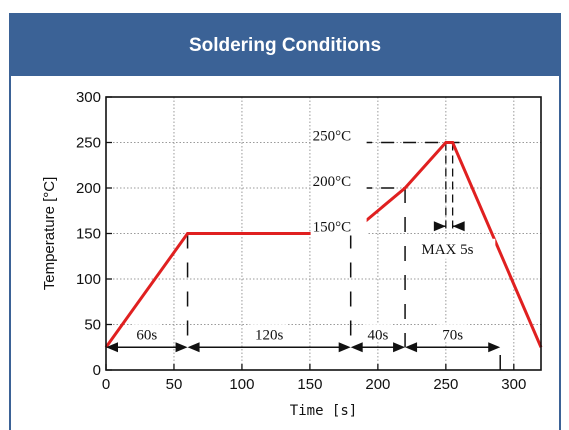 This screenshot has width=569, height=430. I want to click on temperature-label: 150°C, so click(332, 228).